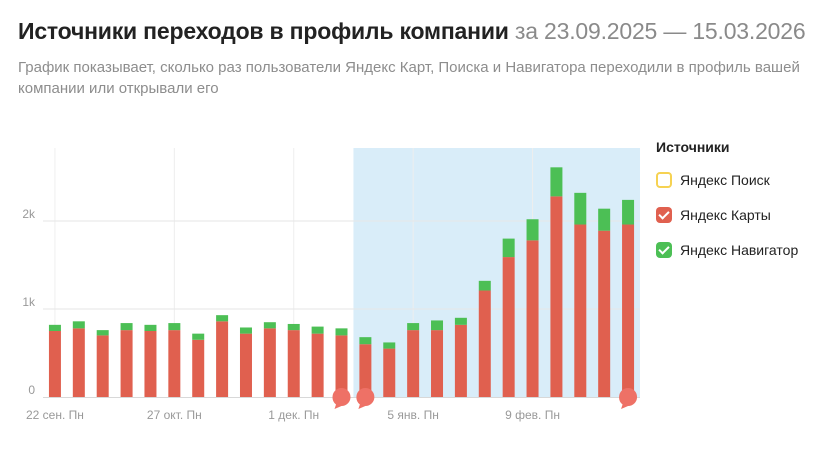 This screenshot has width=825, height=458. I want to click on legend-item-yandex-maps: Яндекс Карты, so click(727, 215).